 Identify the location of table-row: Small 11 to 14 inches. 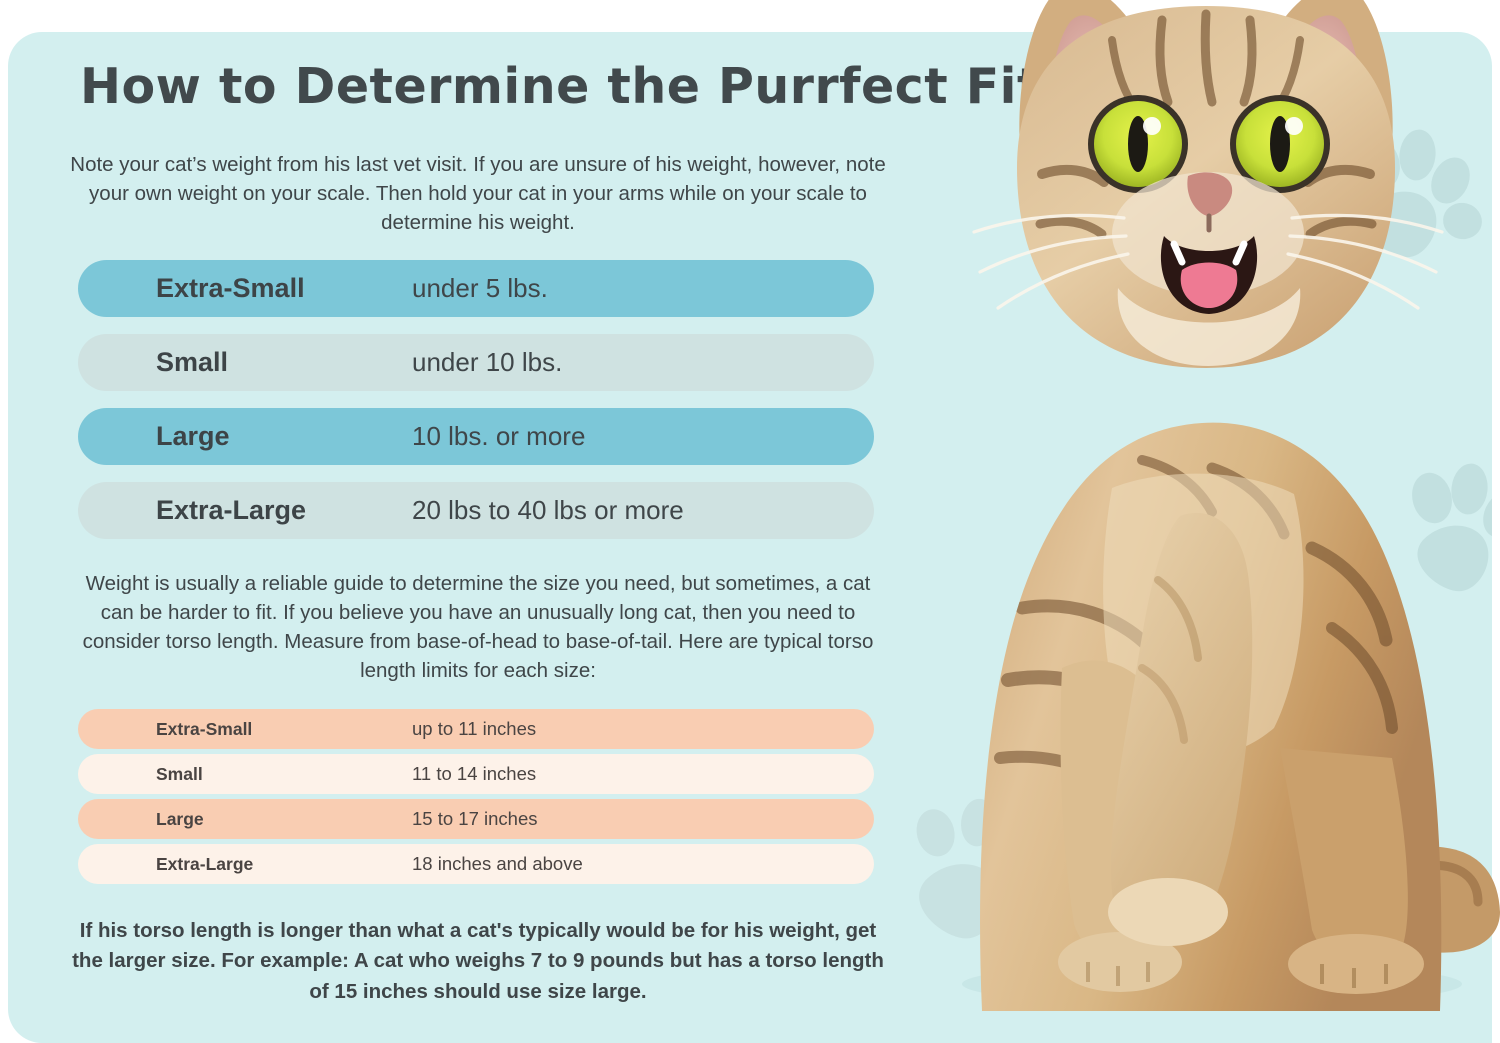
(476, 774).